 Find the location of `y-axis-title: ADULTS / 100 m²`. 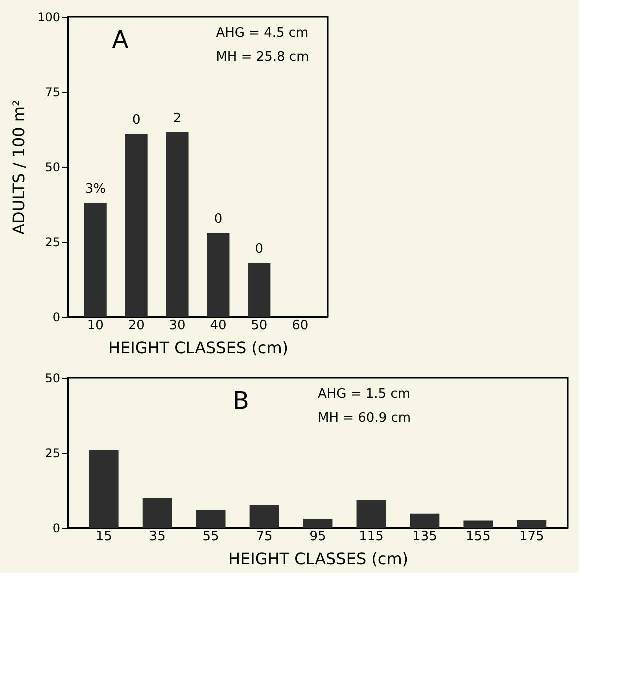

y-axis-title: ADULTS / 100 m² is located at coordinates (19, 167).